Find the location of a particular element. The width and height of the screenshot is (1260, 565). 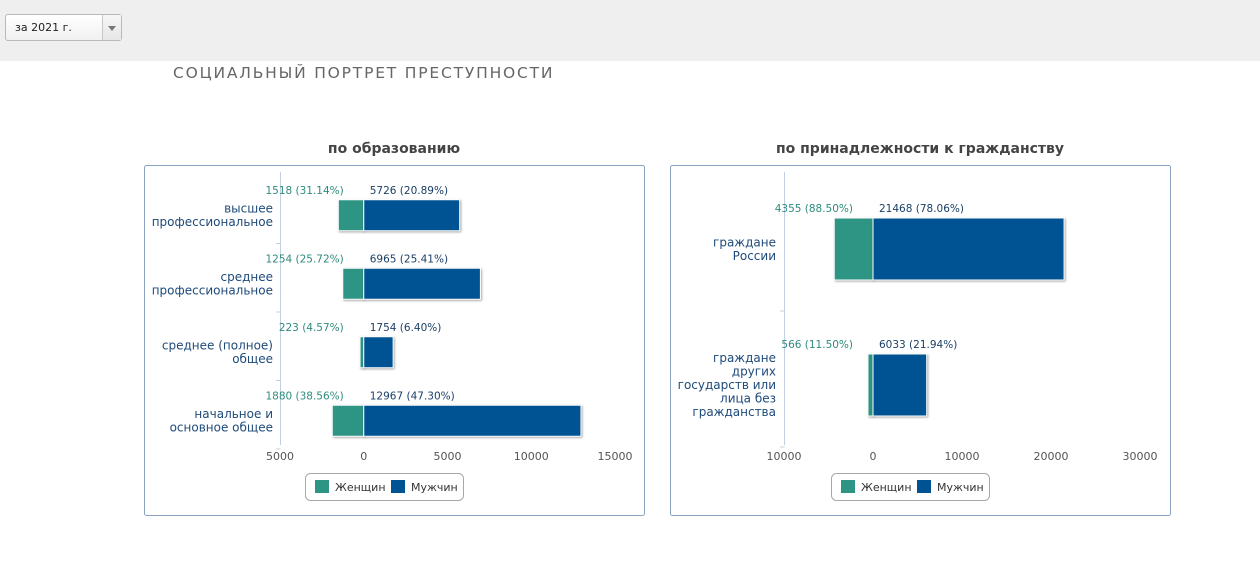

category-label: граждане России is located at coordinates (744, 249).